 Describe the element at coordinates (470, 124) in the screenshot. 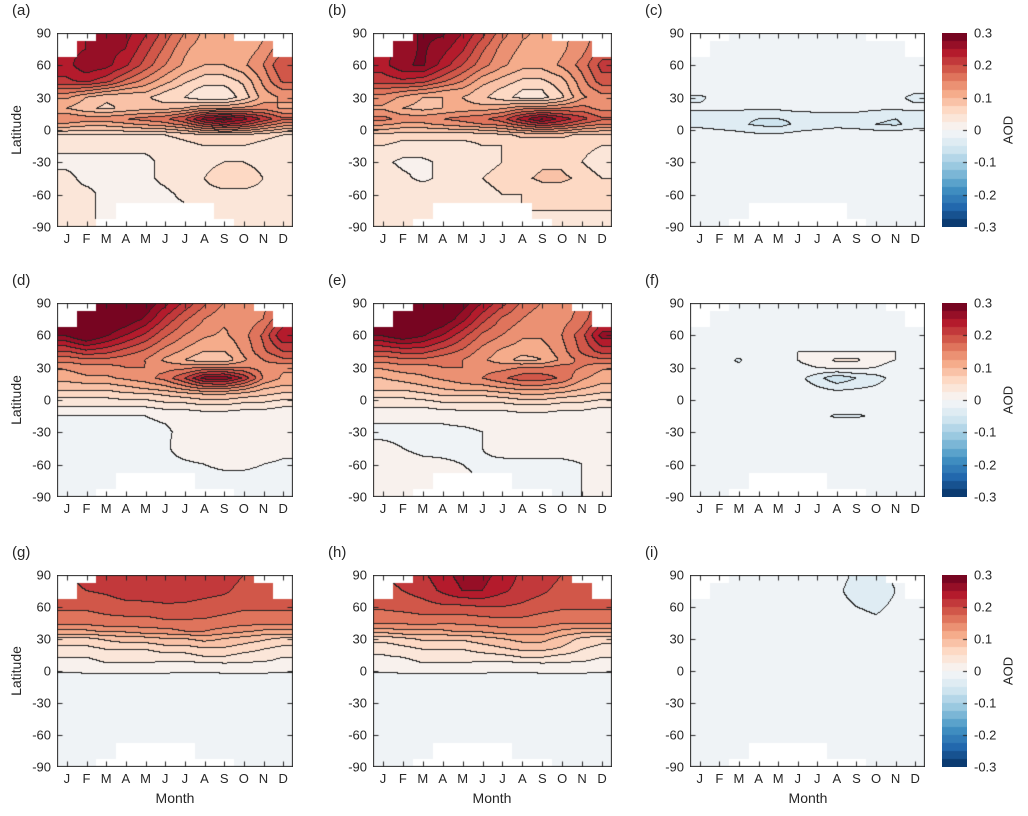

I see `panel-b: (b) 90 60 30 0 -30 -60 -90 J F M A M J J A S O N D` at that location.